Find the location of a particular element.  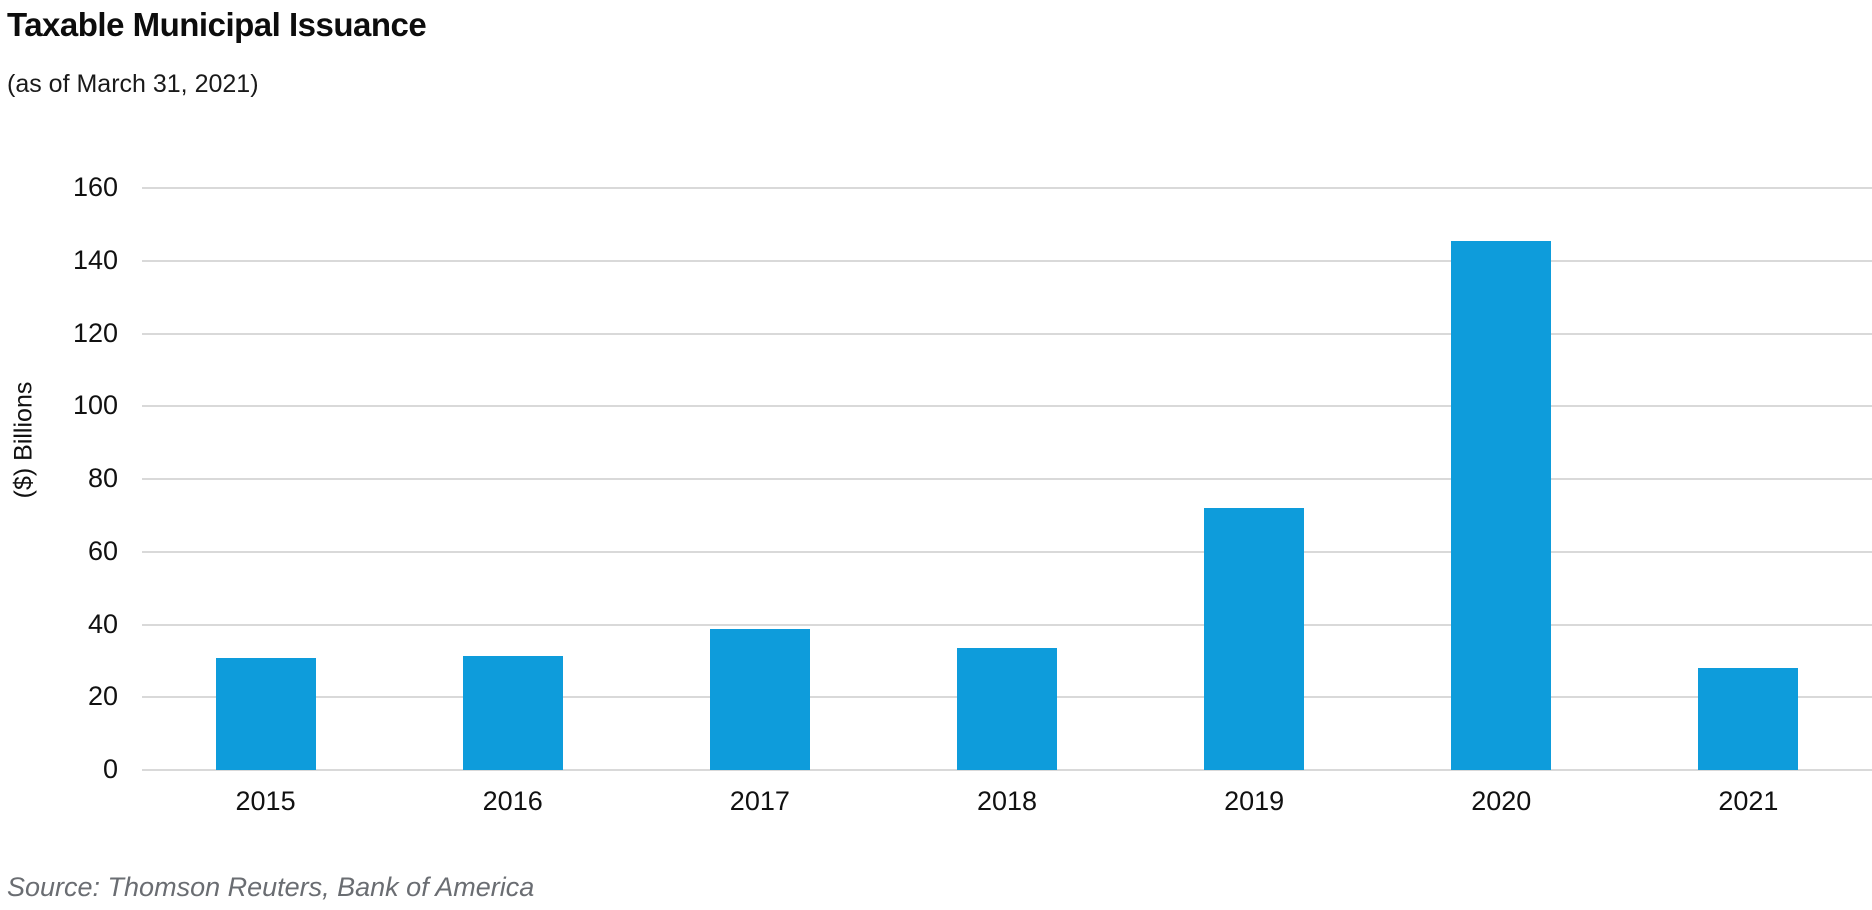

x-tick-label-2021: 2021 is located at coordinates (1748, 801).